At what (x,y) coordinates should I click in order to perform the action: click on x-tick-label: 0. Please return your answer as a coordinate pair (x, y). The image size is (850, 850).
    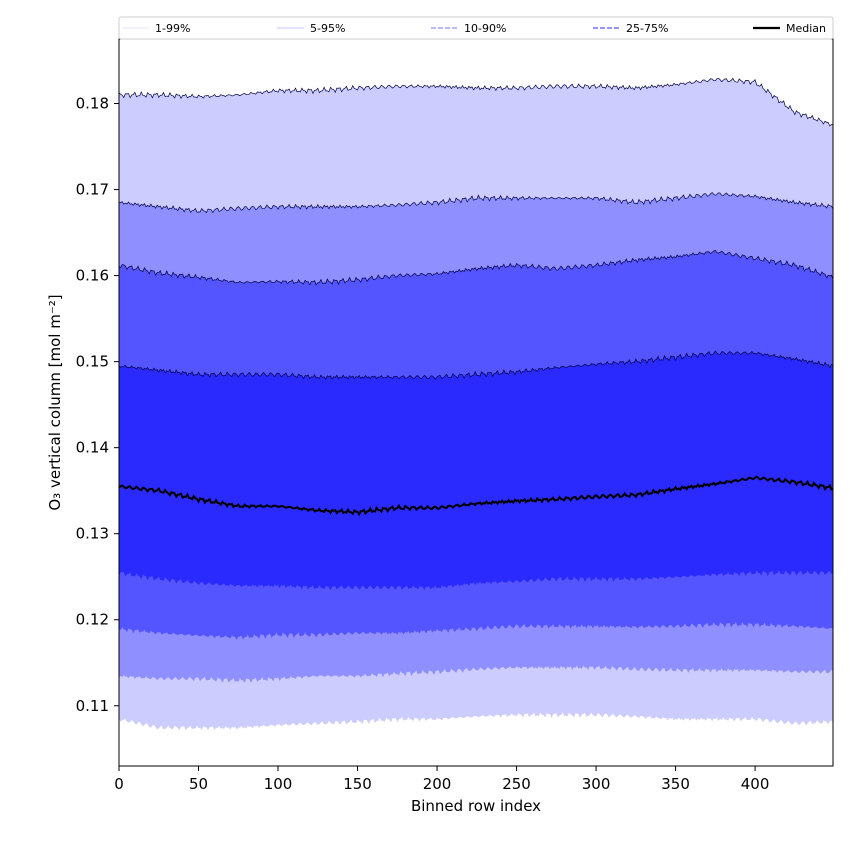
    Looking at the image, I should click on (119, 784).